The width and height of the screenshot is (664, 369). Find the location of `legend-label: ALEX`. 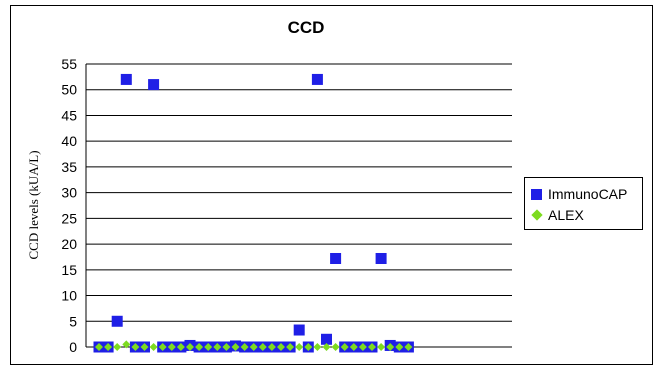

legend-label: ALEX is located at coordinates (566, 215).